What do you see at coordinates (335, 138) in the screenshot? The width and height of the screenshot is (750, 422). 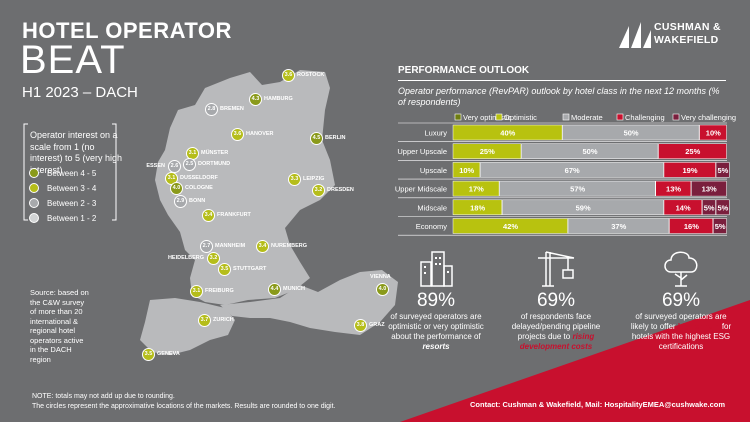 I see `city-label: BERLIN` at bounding box center [335, 138].